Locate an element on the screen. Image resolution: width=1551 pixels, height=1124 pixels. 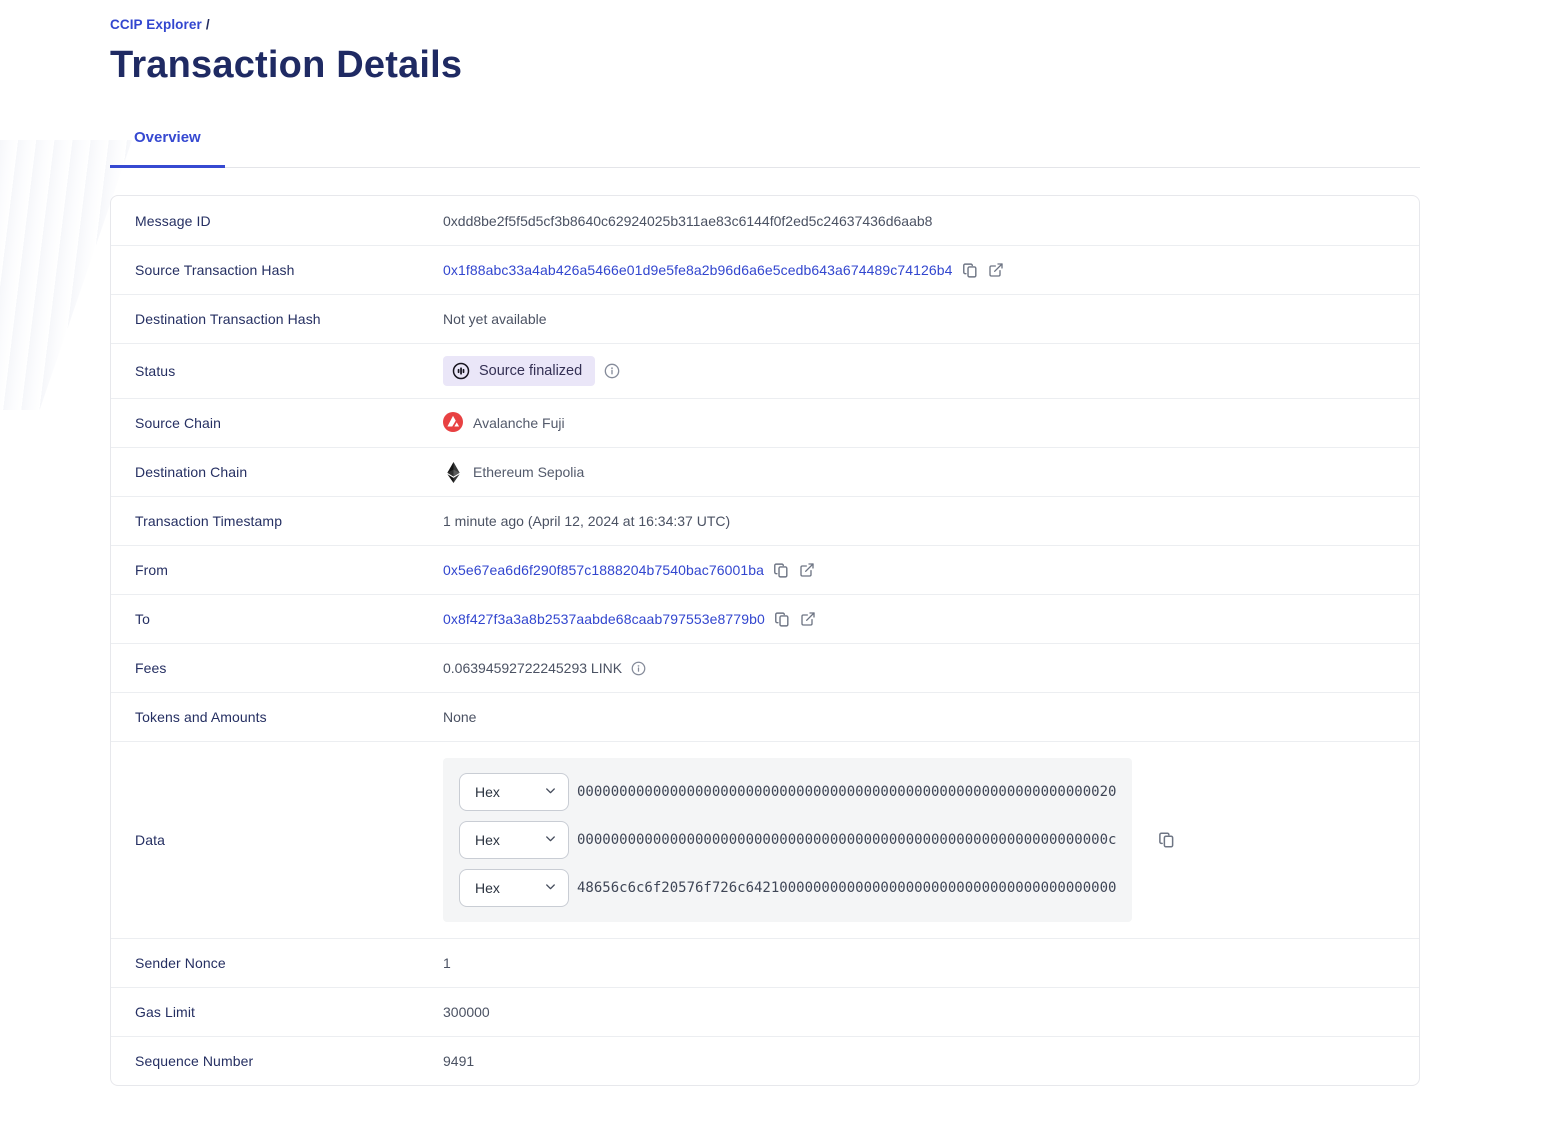
table-row-sender-nonce: Sender Nonce 1 is located at coordinates (765, 962).